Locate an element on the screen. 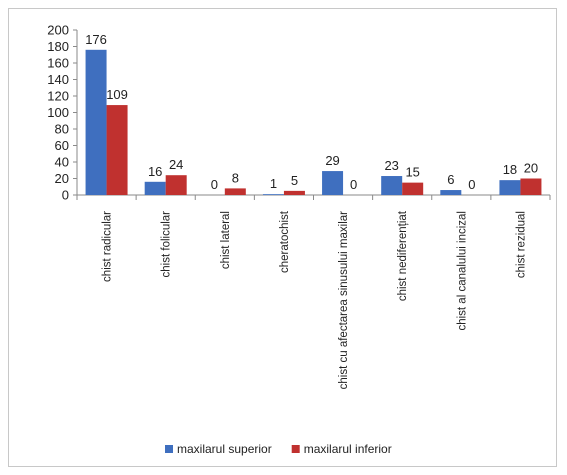 The width and height of the screenshot is (567, 475). data-label: 8 is located at coordinates (235, 177).